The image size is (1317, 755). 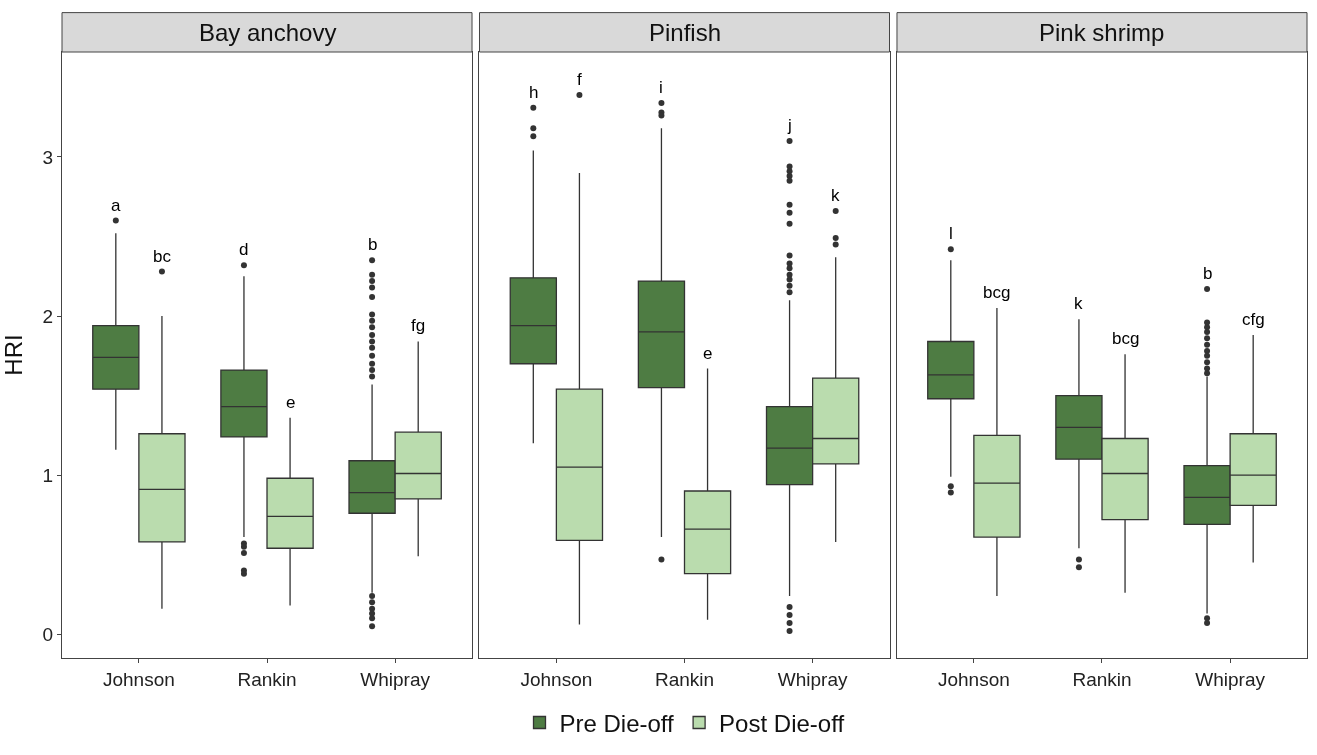 What do you see at coordinates (579, 79) in the screenshot?
I see `annotation: f` at bounding box center [579, 79].